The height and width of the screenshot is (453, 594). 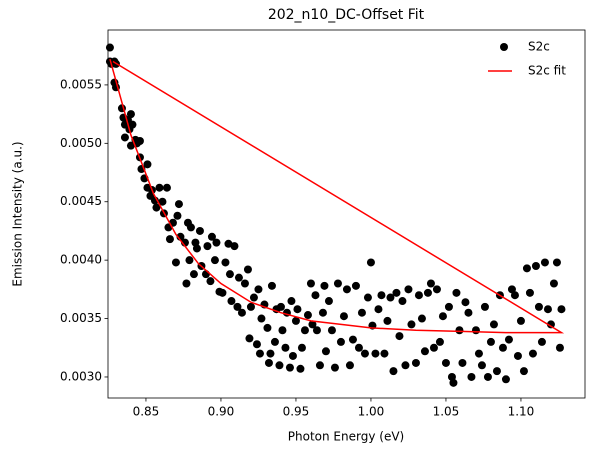 What do you see at coordinates (18, 213) in the screenshot?
I see `y-axis-label: Emission Intensity (a.u.)` at bounding box center [18, 213].